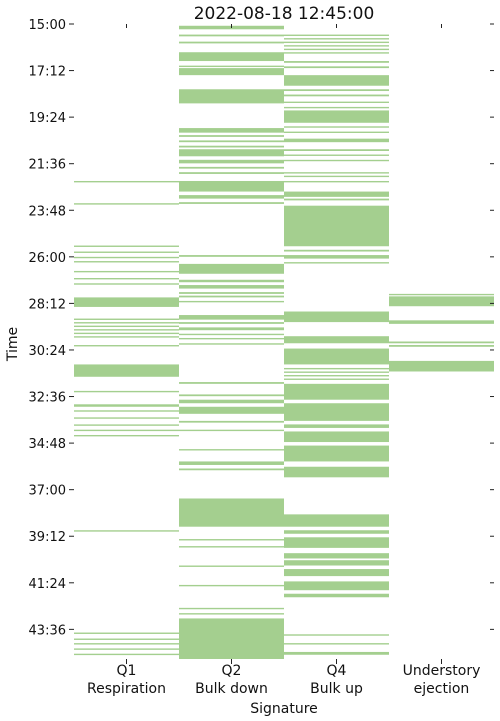 The width and height of the screenshot is (500, 721). Describe the element at coordinates (337, 671) in the screenshot. I see `x-tick-label: Q4` at that location.